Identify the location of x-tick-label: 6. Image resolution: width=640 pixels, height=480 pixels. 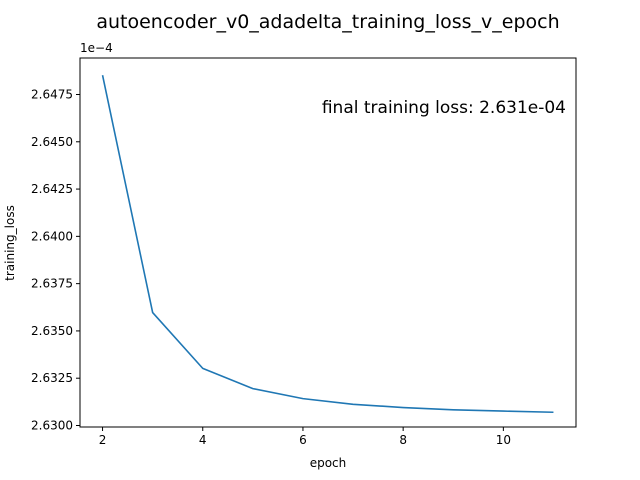
(303, 440).